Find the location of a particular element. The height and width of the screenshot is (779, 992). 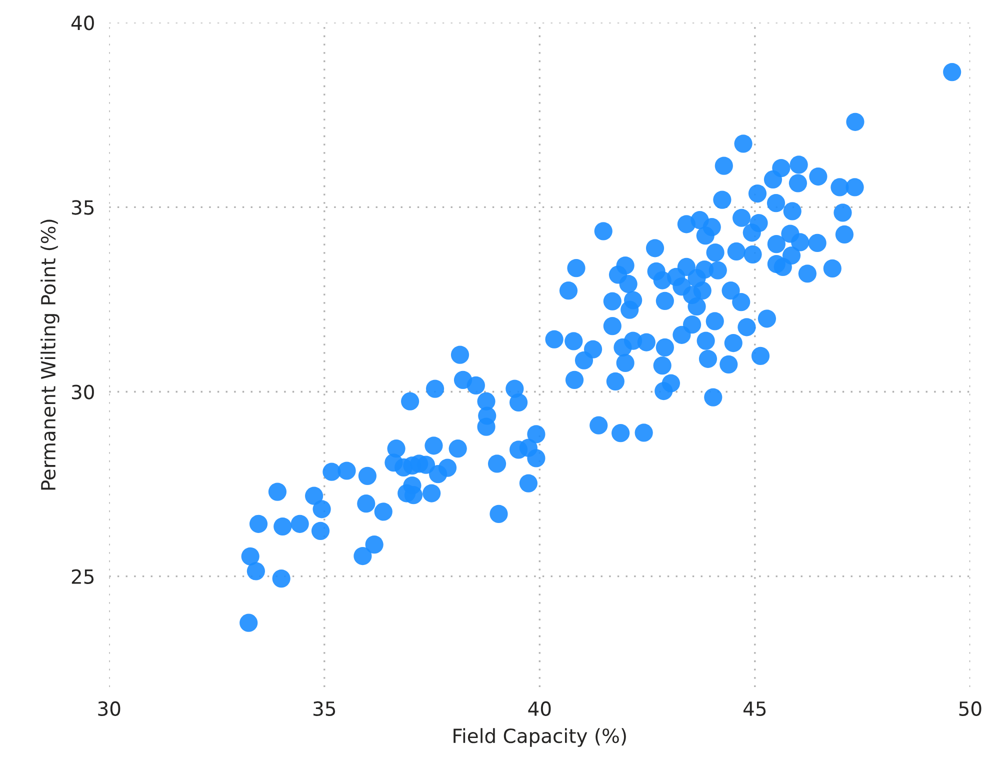

y-tick-label: 30 is located at coordinates (83, 392).